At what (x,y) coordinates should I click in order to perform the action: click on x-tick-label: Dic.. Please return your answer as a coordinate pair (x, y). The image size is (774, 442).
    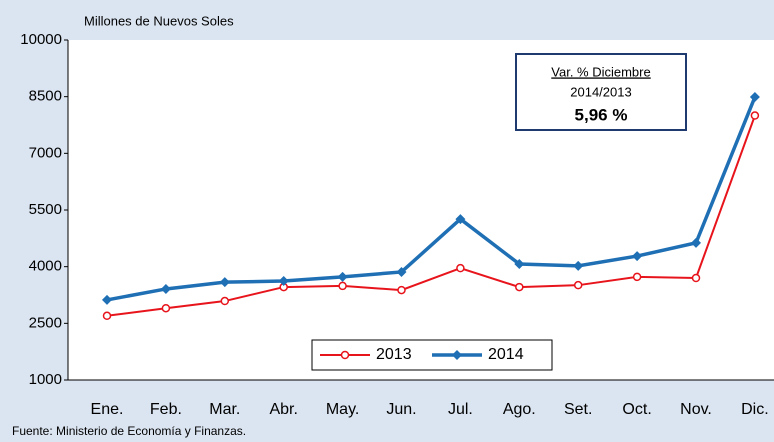
    Looking at the image, I should click on (755, 409).